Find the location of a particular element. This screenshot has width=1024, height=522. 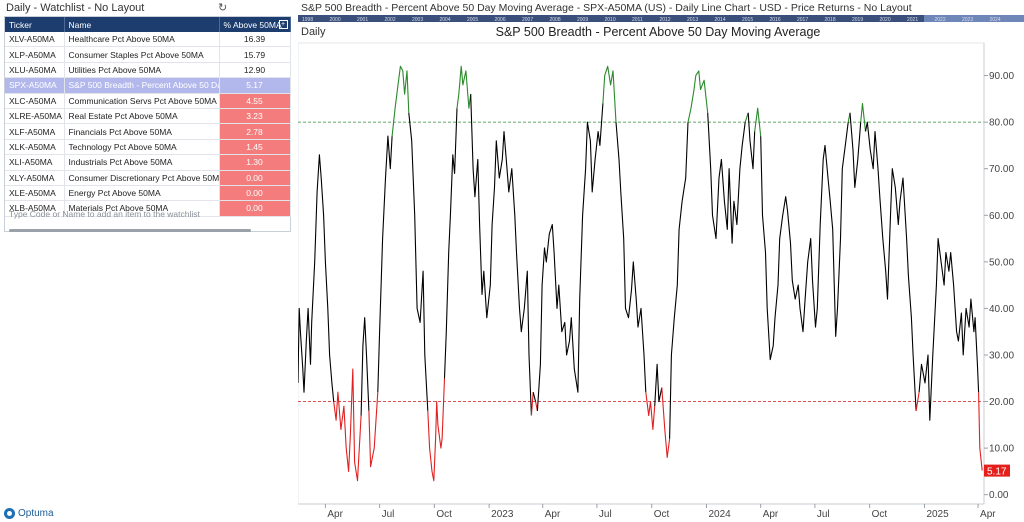

y-tick-label: 60.00 is located at coordinates (1001, 216).